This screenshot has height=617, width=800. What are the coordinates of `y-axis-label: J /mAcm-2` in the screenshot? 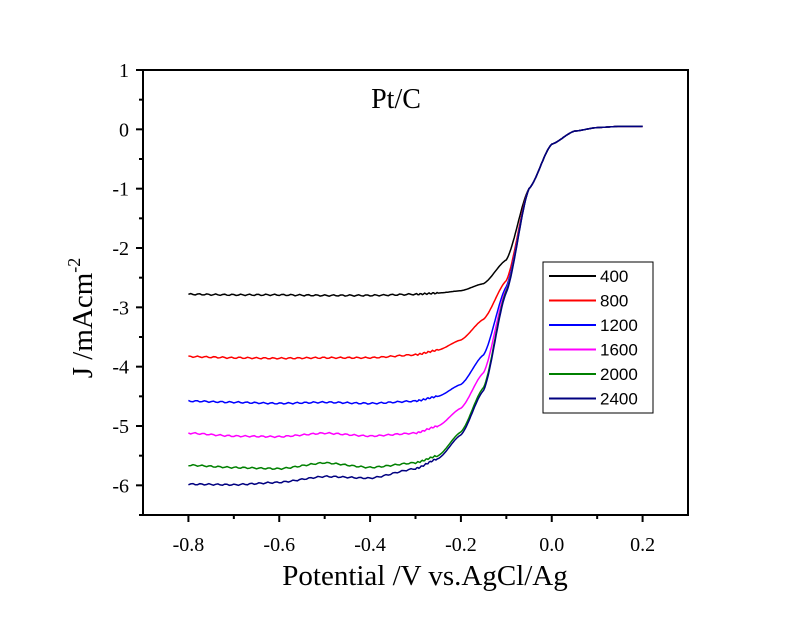 It's located at (81, 318).